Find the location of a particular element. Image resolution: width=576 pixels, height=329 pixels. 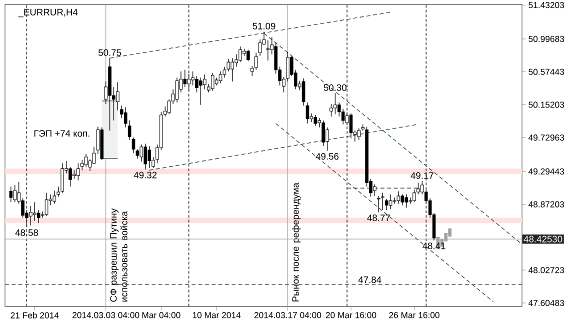

annotation: 48.41 is located at coordinates (434, 245).